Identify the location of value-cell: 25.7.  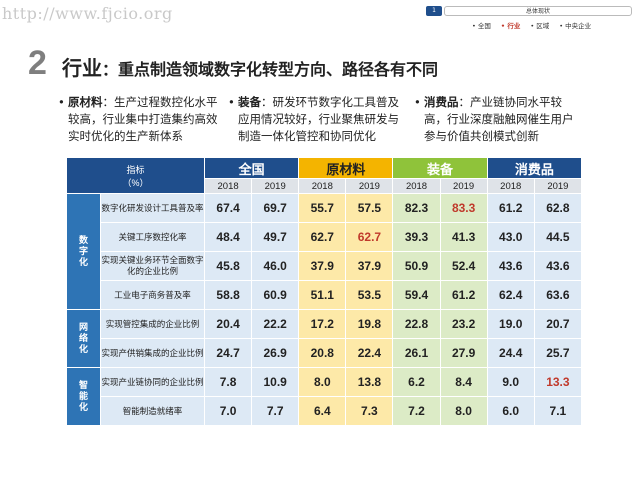
(558, 353).